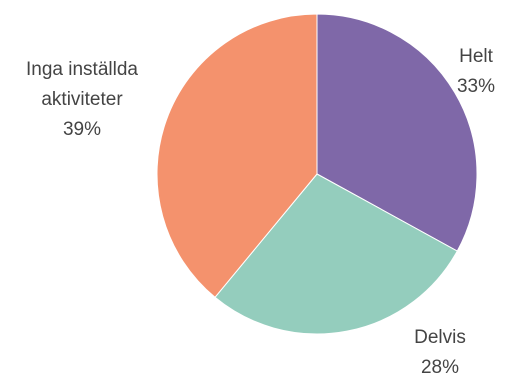 The height and width of the screenshot is (378, 518). I want to click on slice-label-delvis: Delvis, so click(440, 337).